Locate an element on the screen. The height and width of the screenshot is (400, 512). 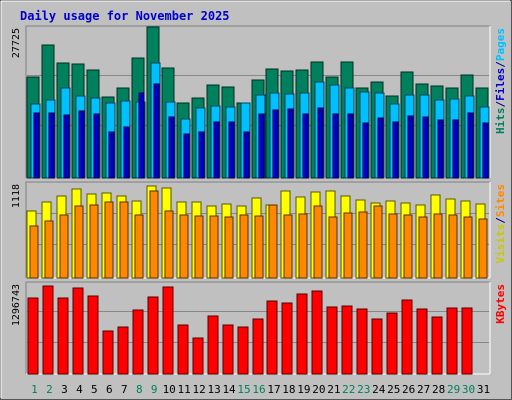
legend-visits-sites: Visits/Sites is located at coordinates (500, 224).